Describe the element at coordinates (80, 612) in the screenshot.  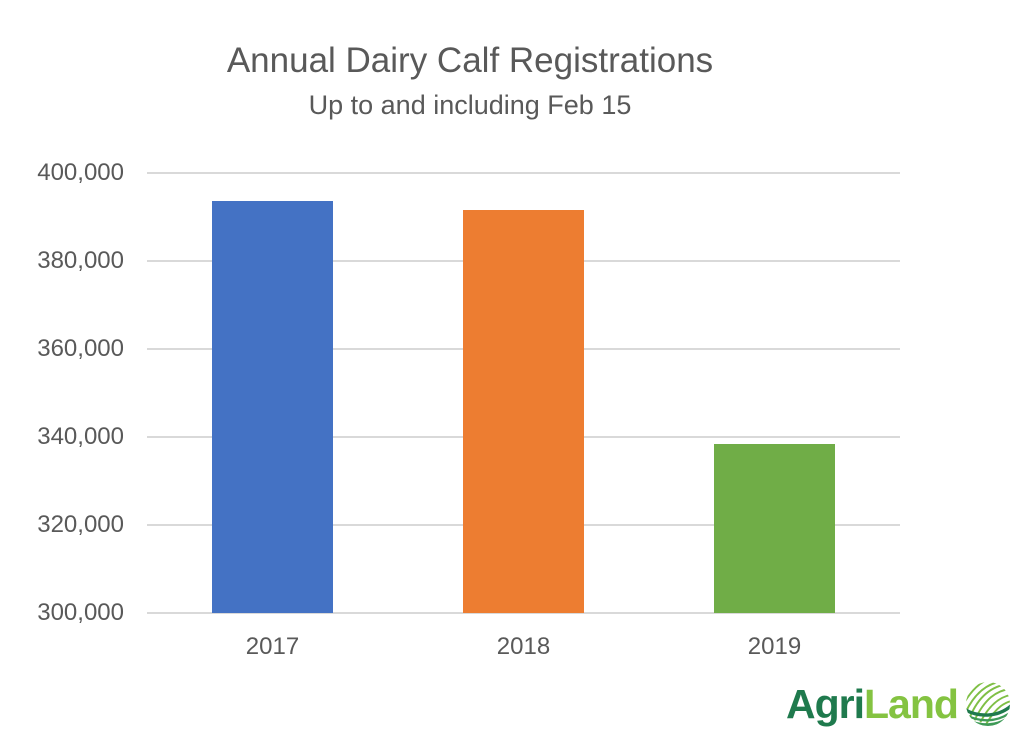
I see `y-axis-tick-label: 300,000` at that location.